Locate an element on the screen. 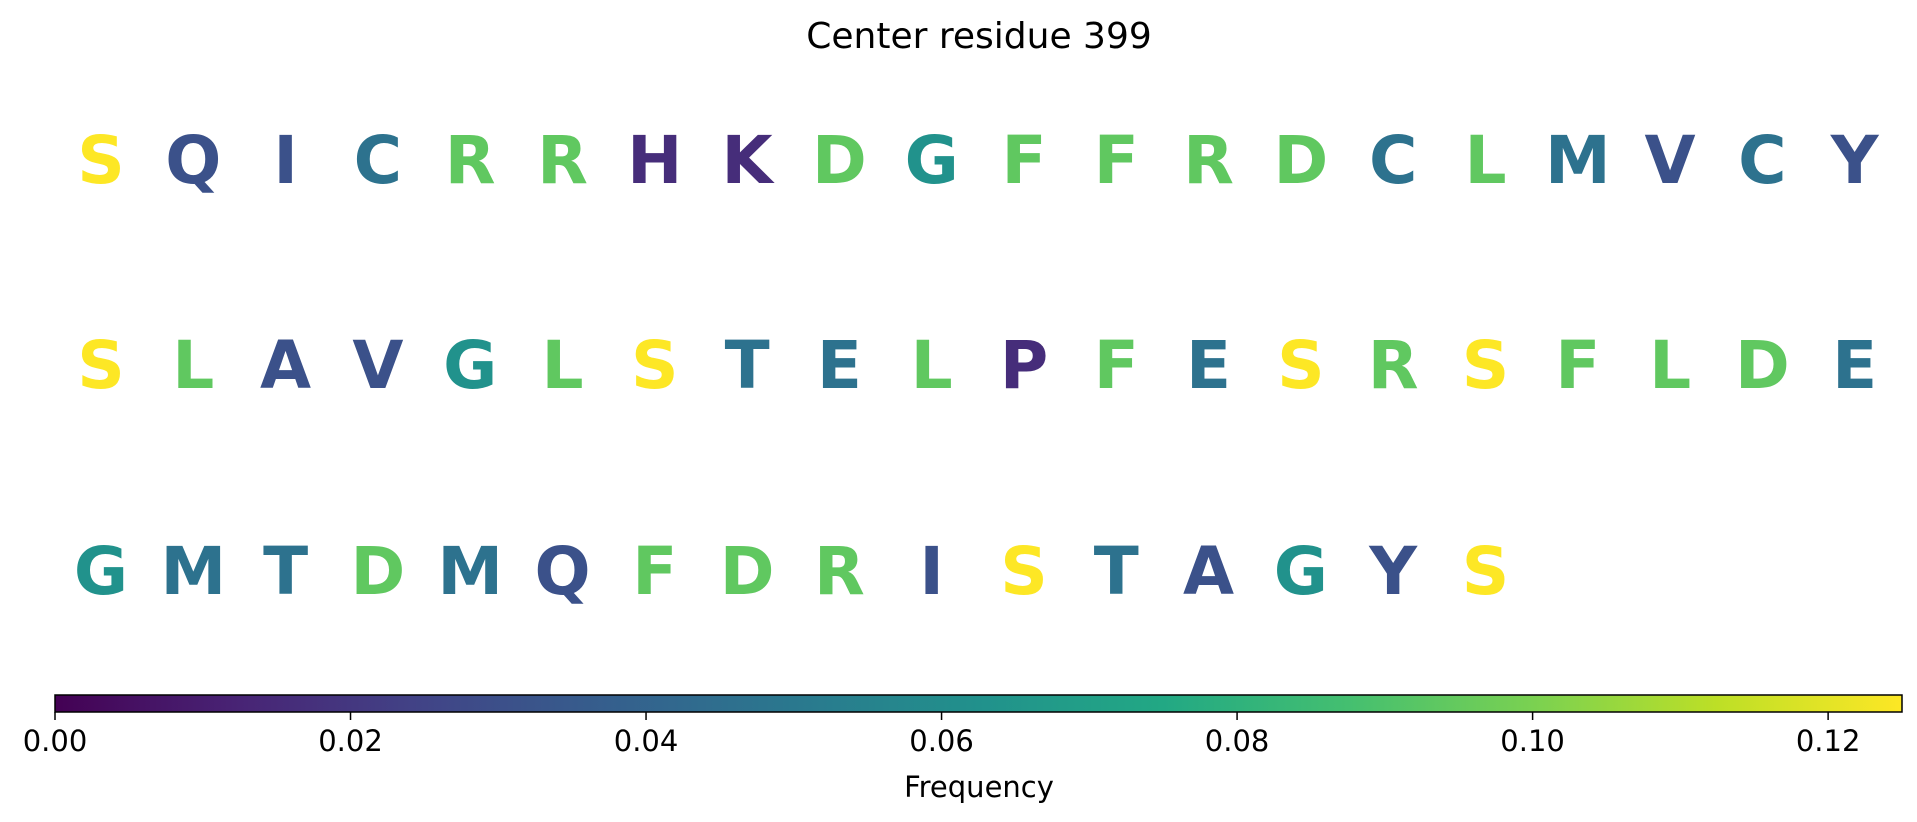  colorbar-tick-label: 0.00 is located at coordinates (55, 741).